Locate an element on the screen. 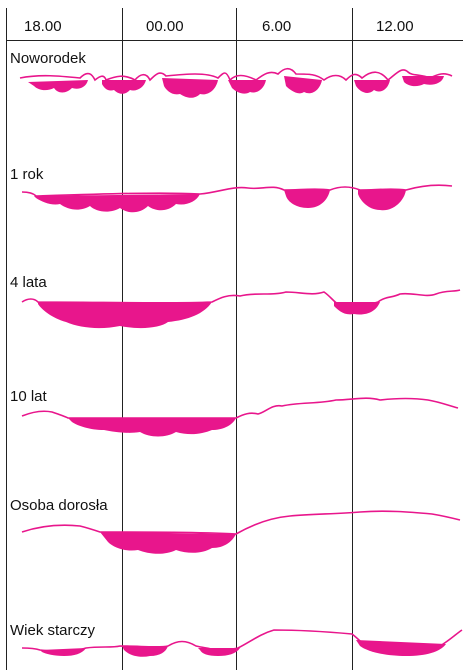  row-label-newborn: Noworodek is located at coordinates (48, 58).